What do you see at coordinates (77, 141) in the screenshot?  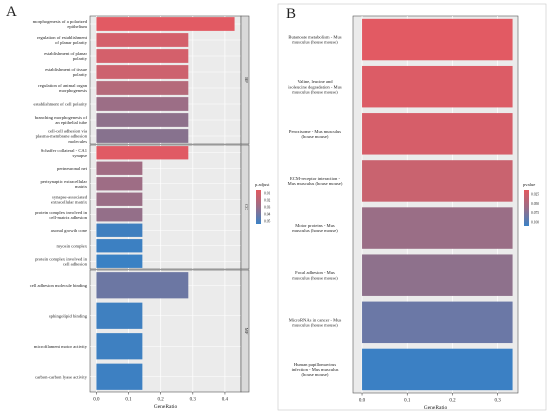 I see `category-label-bp-8-line: molecules` at bounding box center [77, 141].